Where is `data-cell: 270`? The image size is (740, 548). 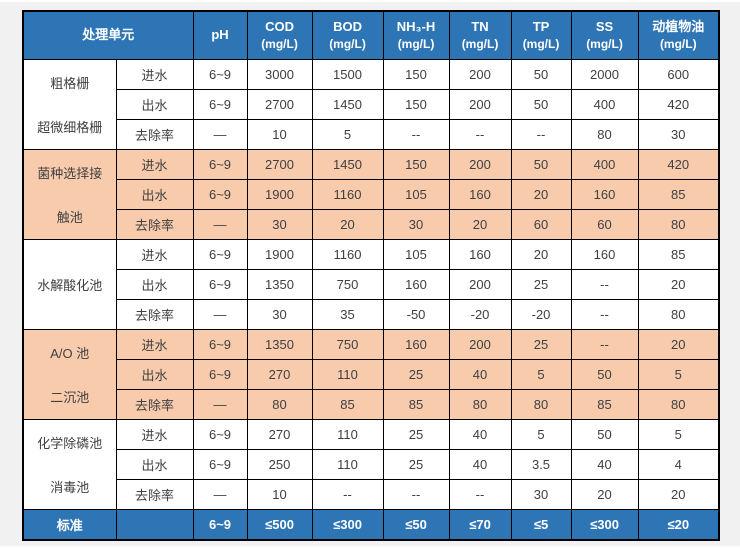 data-cell: 270 is located at coordinates (279, 434).